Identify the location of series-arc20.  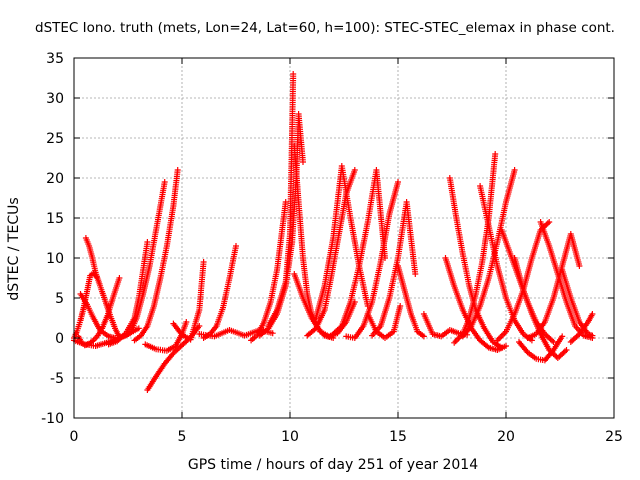
(331, 253).